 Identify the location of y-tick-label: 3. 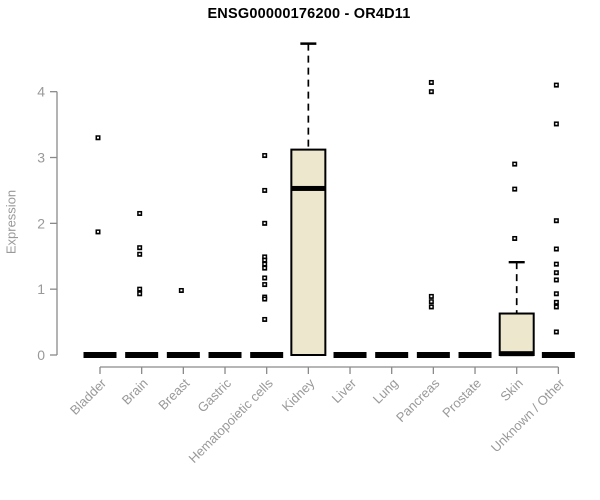
(41, 158).